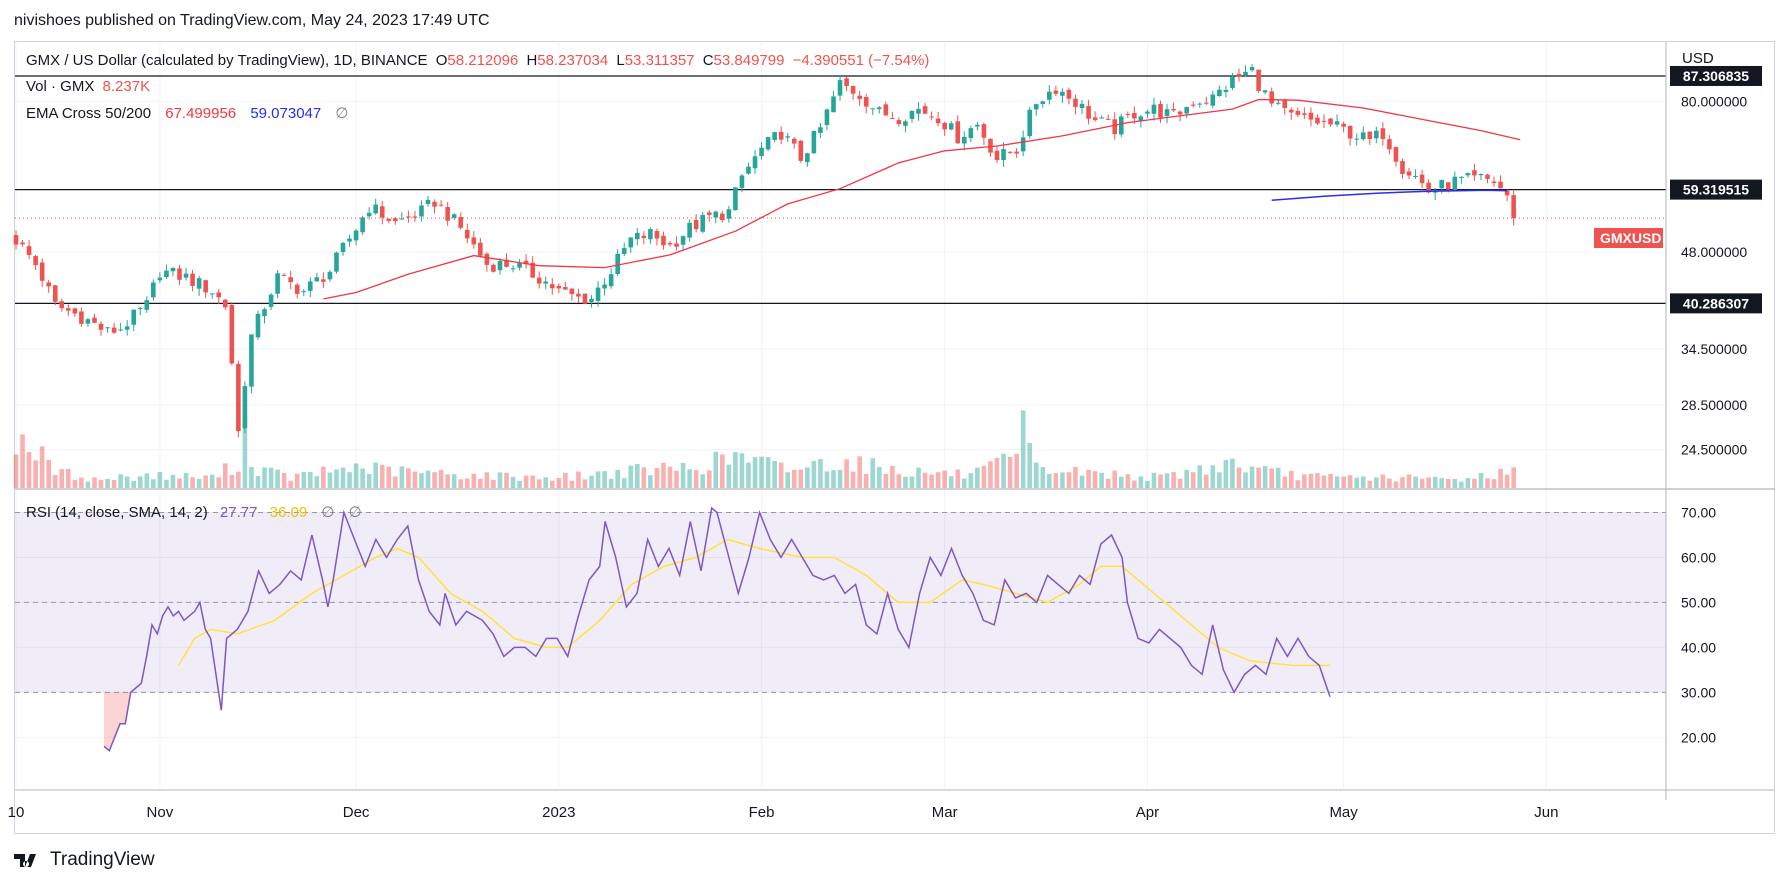  Describe the element at coordinates (201, 113) in the screenshot. I see `ema50-value: 67.499956` at that location.